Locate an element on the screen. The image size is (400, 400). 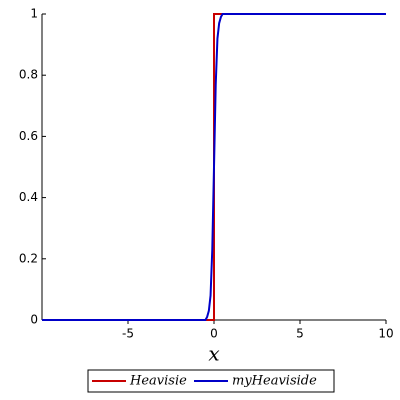
x-axis-label: x is located at coordinates (213, 354).